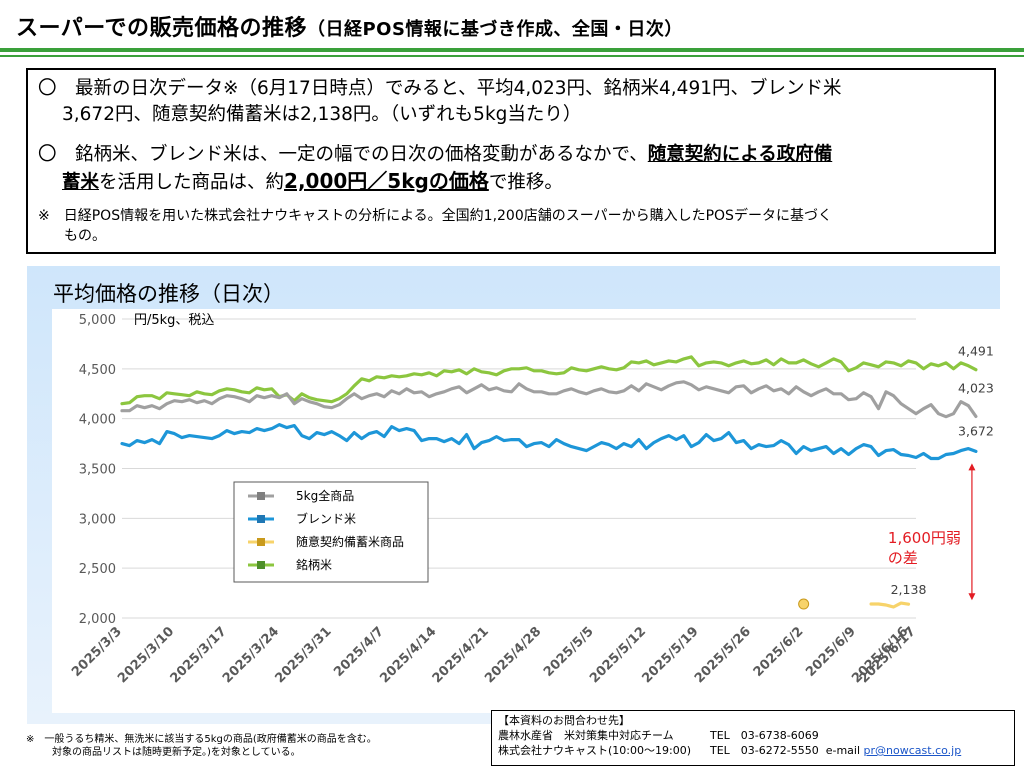  I want to click on x-tick-label: 2025/5/5, so click(569, 652).